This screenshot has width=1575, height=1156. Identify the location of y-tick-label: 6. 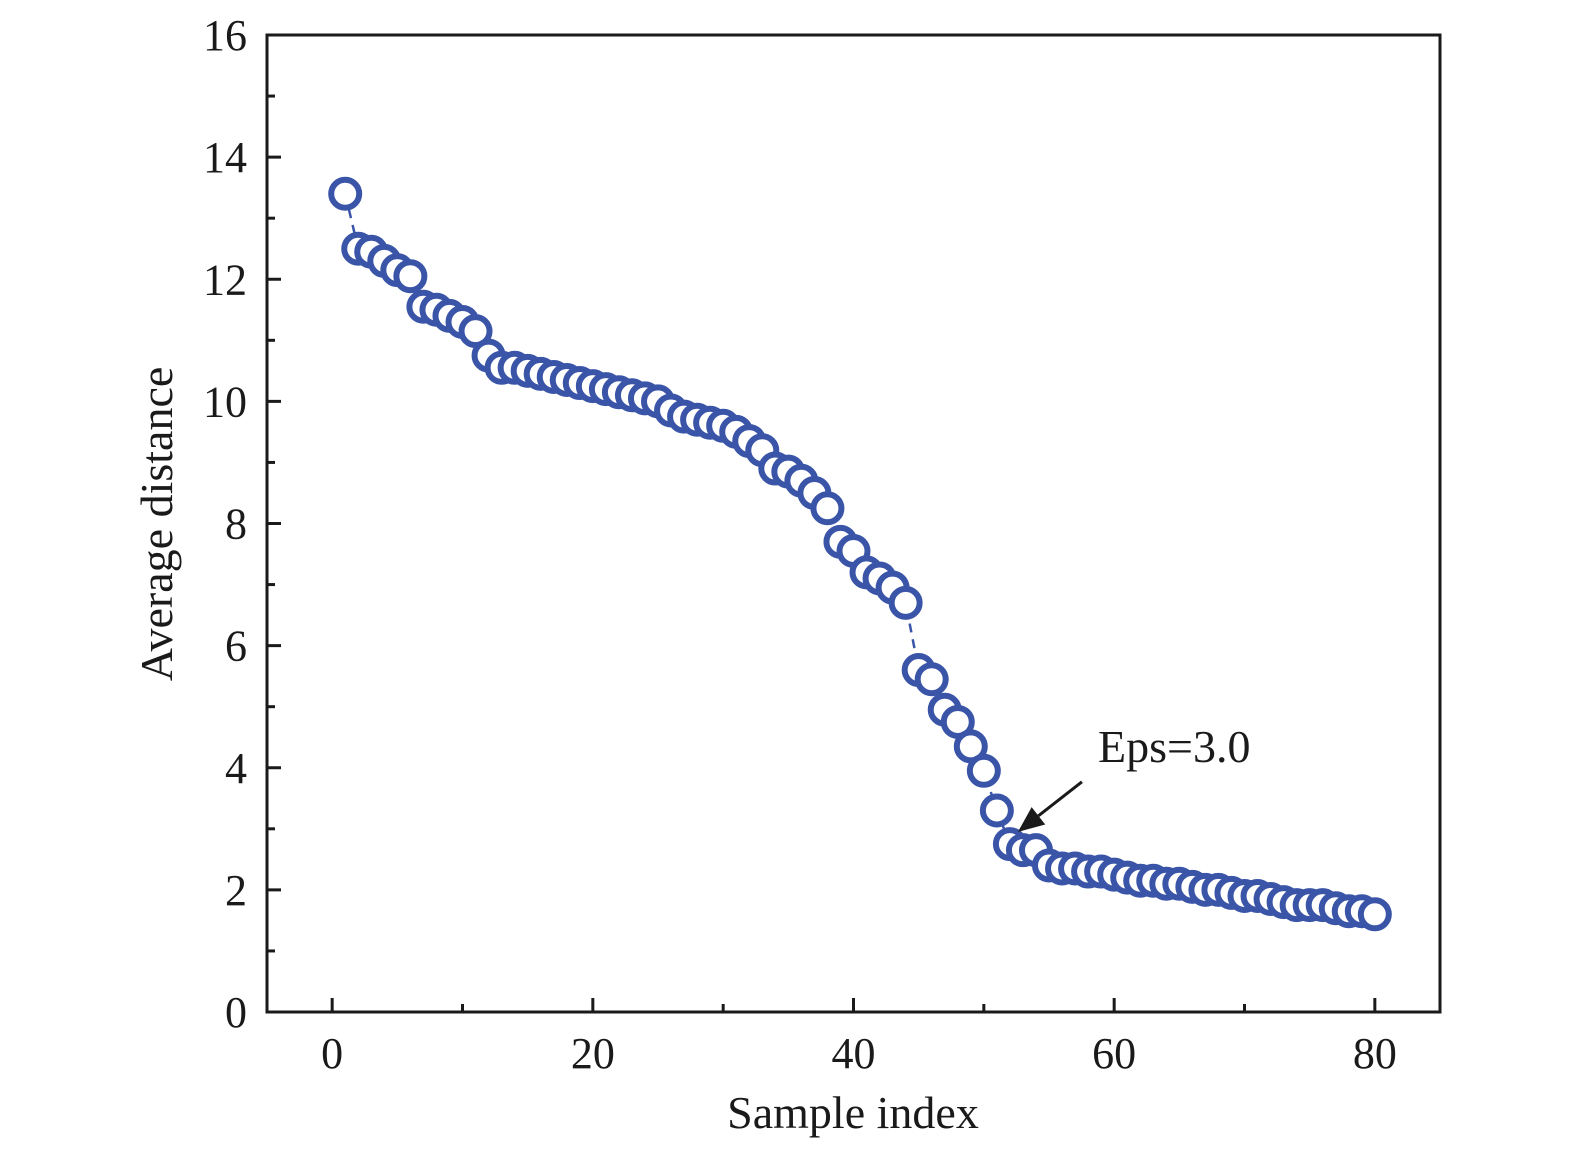
(236, 646).